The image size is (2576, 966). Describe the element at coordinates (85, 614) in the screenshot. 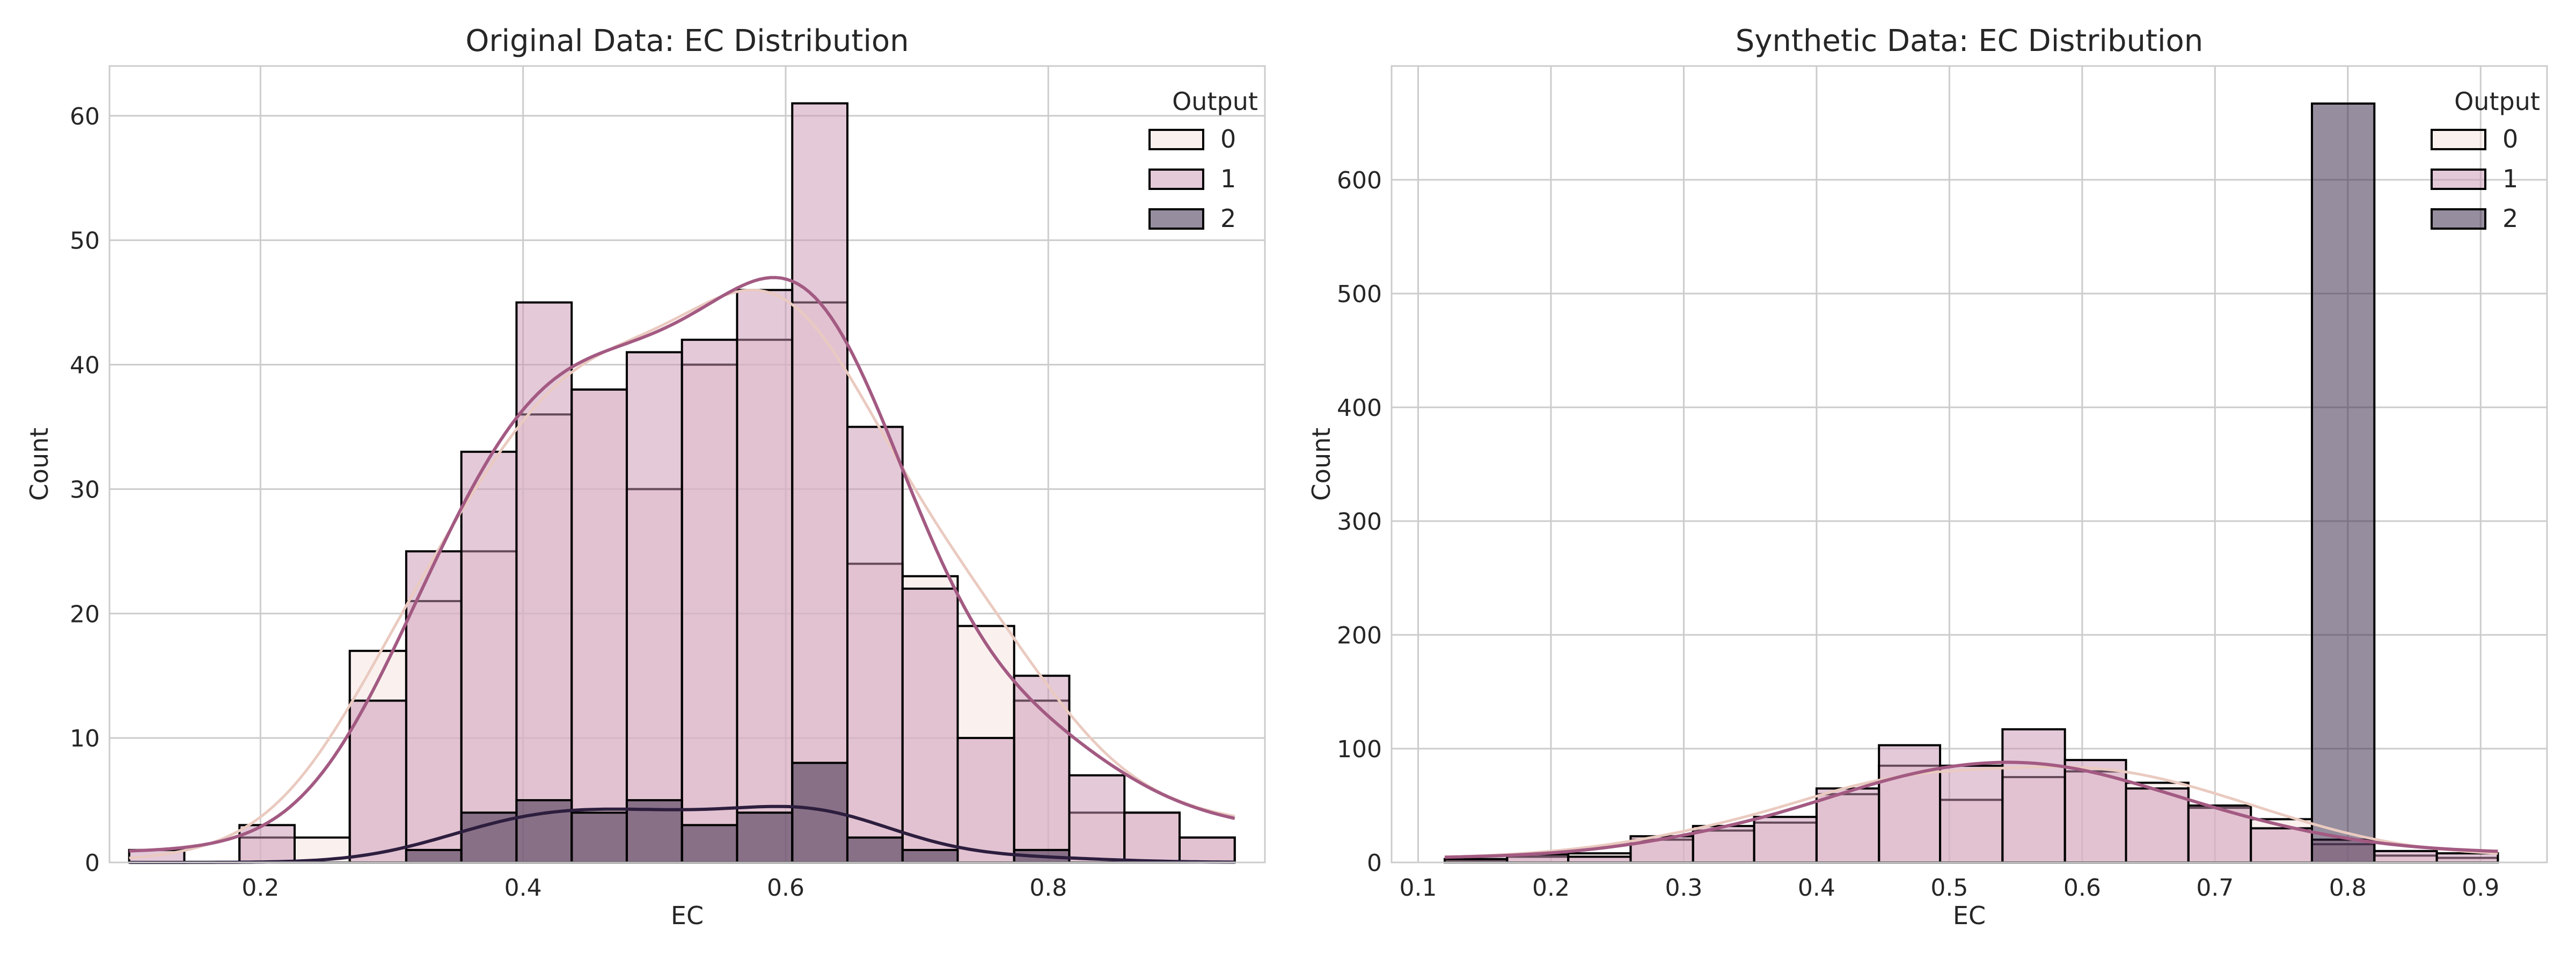

I see `y-tick-label: 20` at that location.